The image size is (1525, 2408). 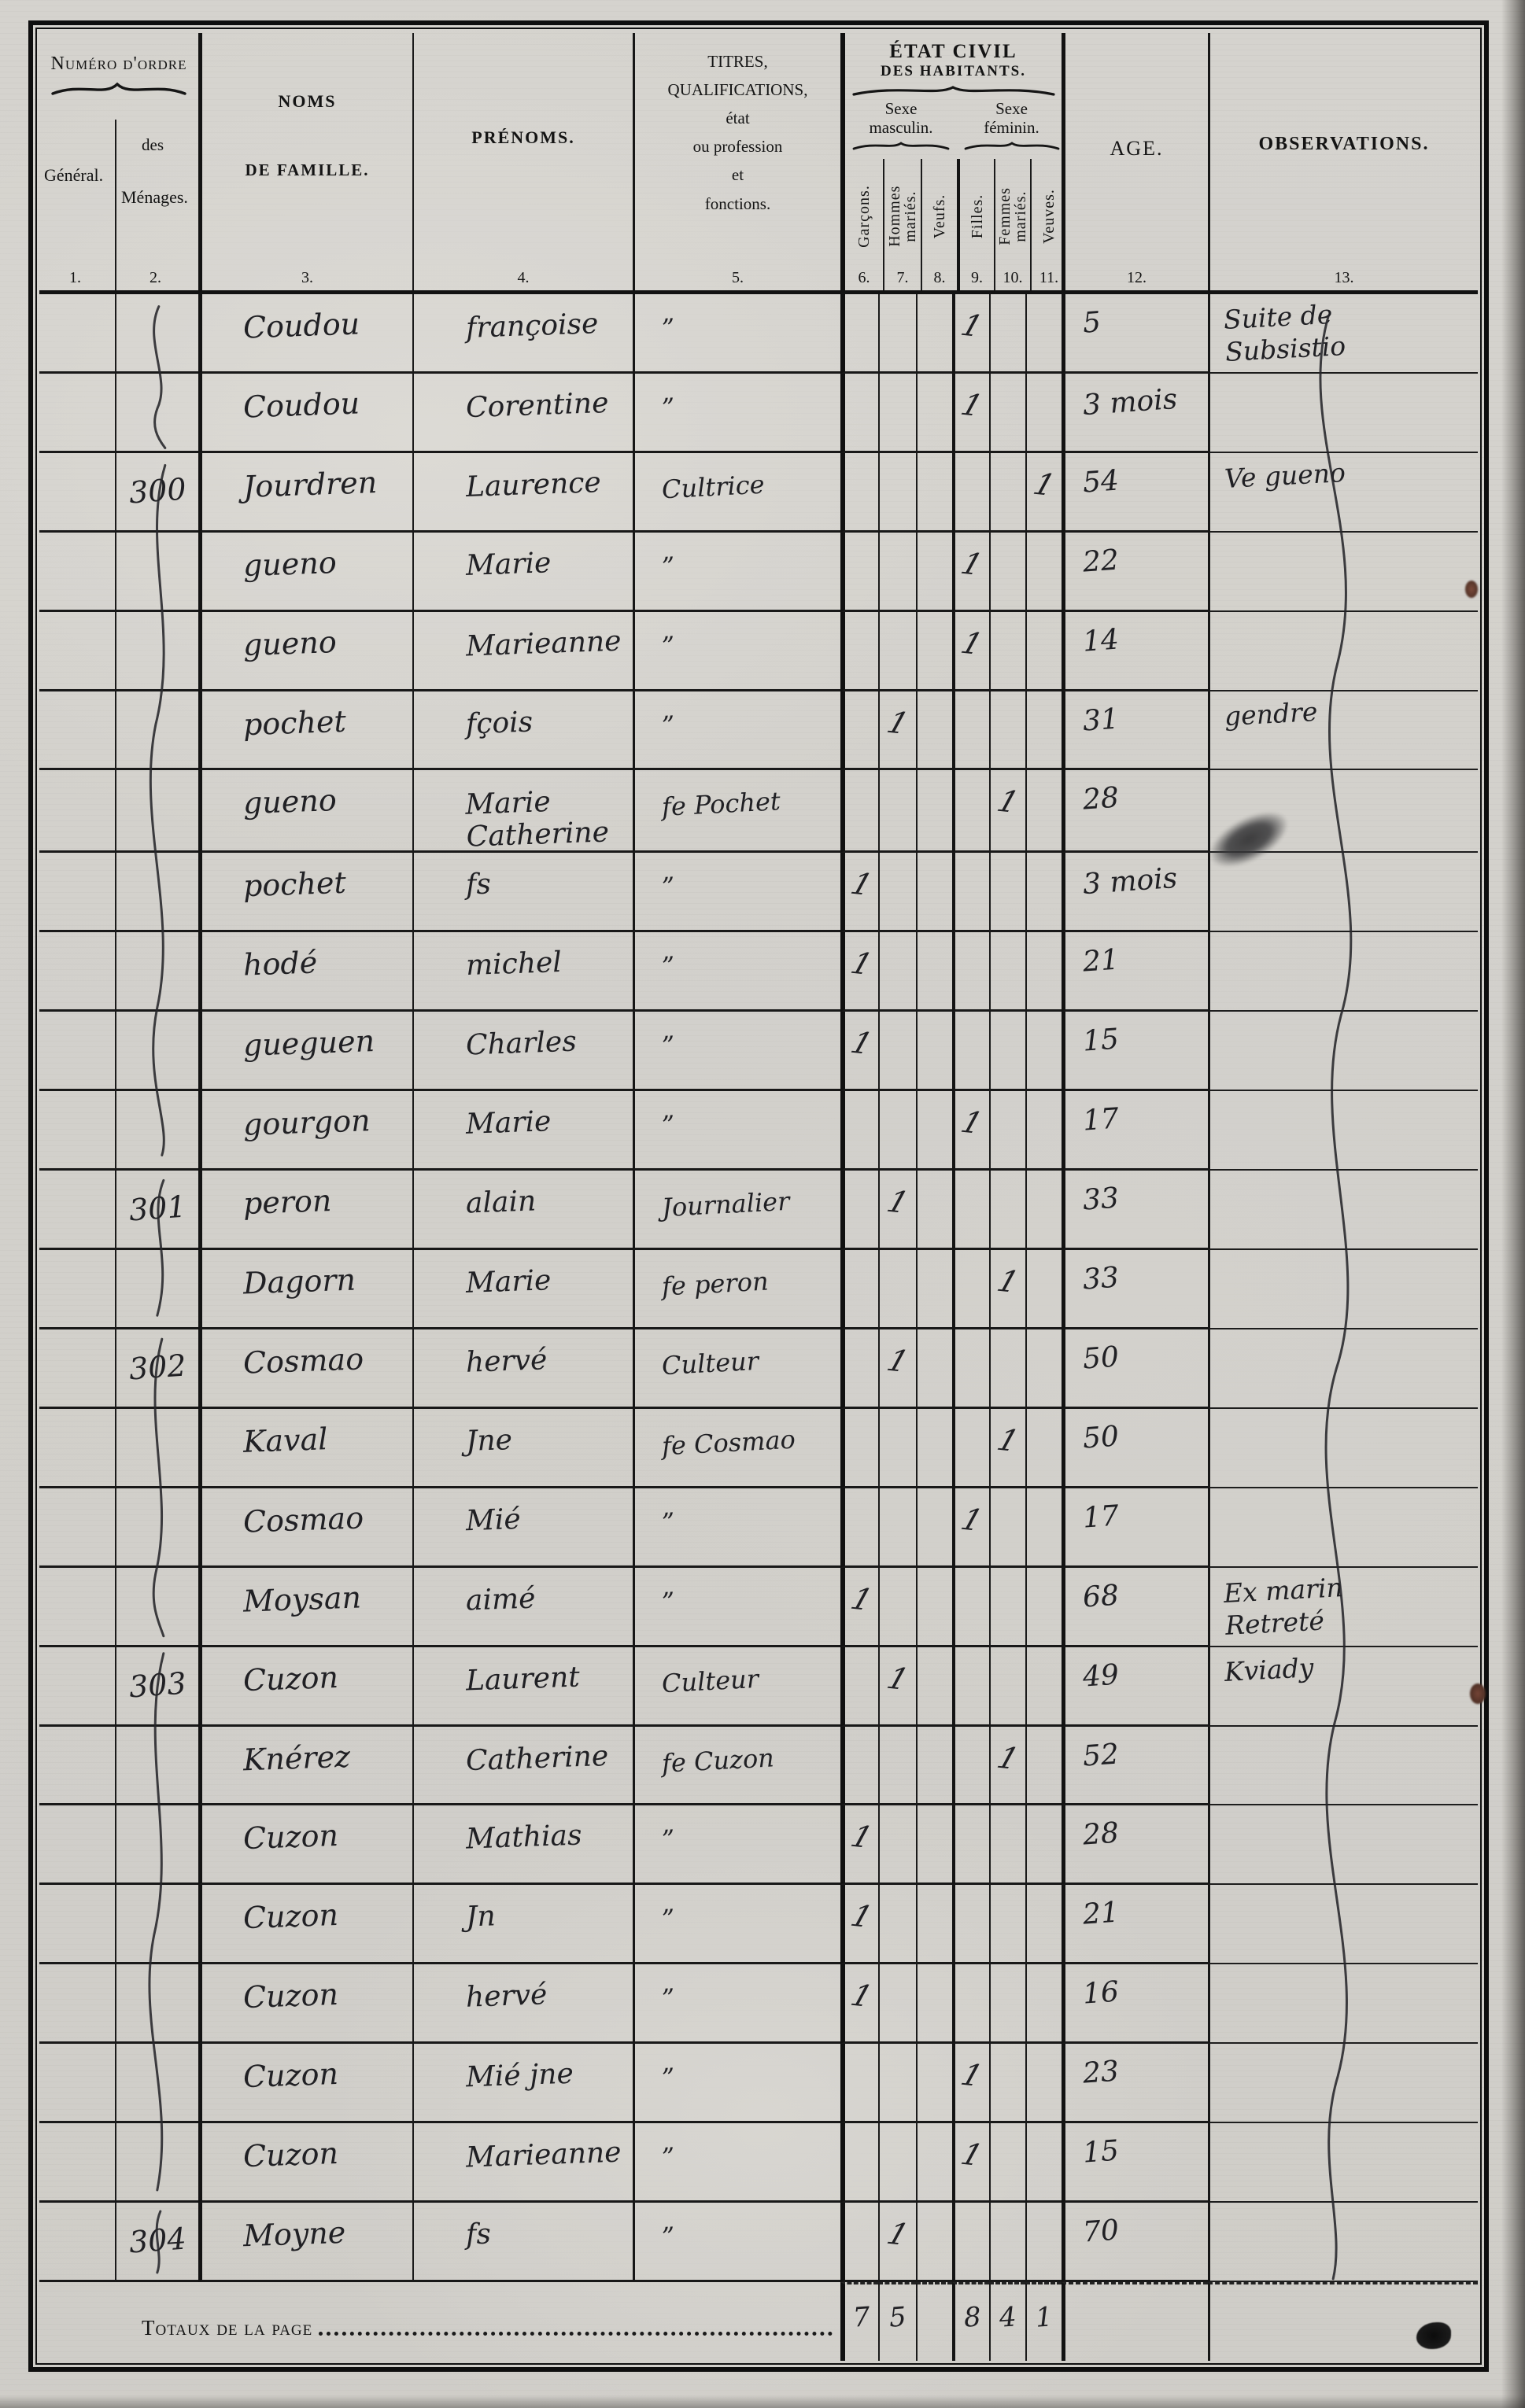 I want to click on totals-label-cell: Totaux de la page, so click(x=439, y=2322).